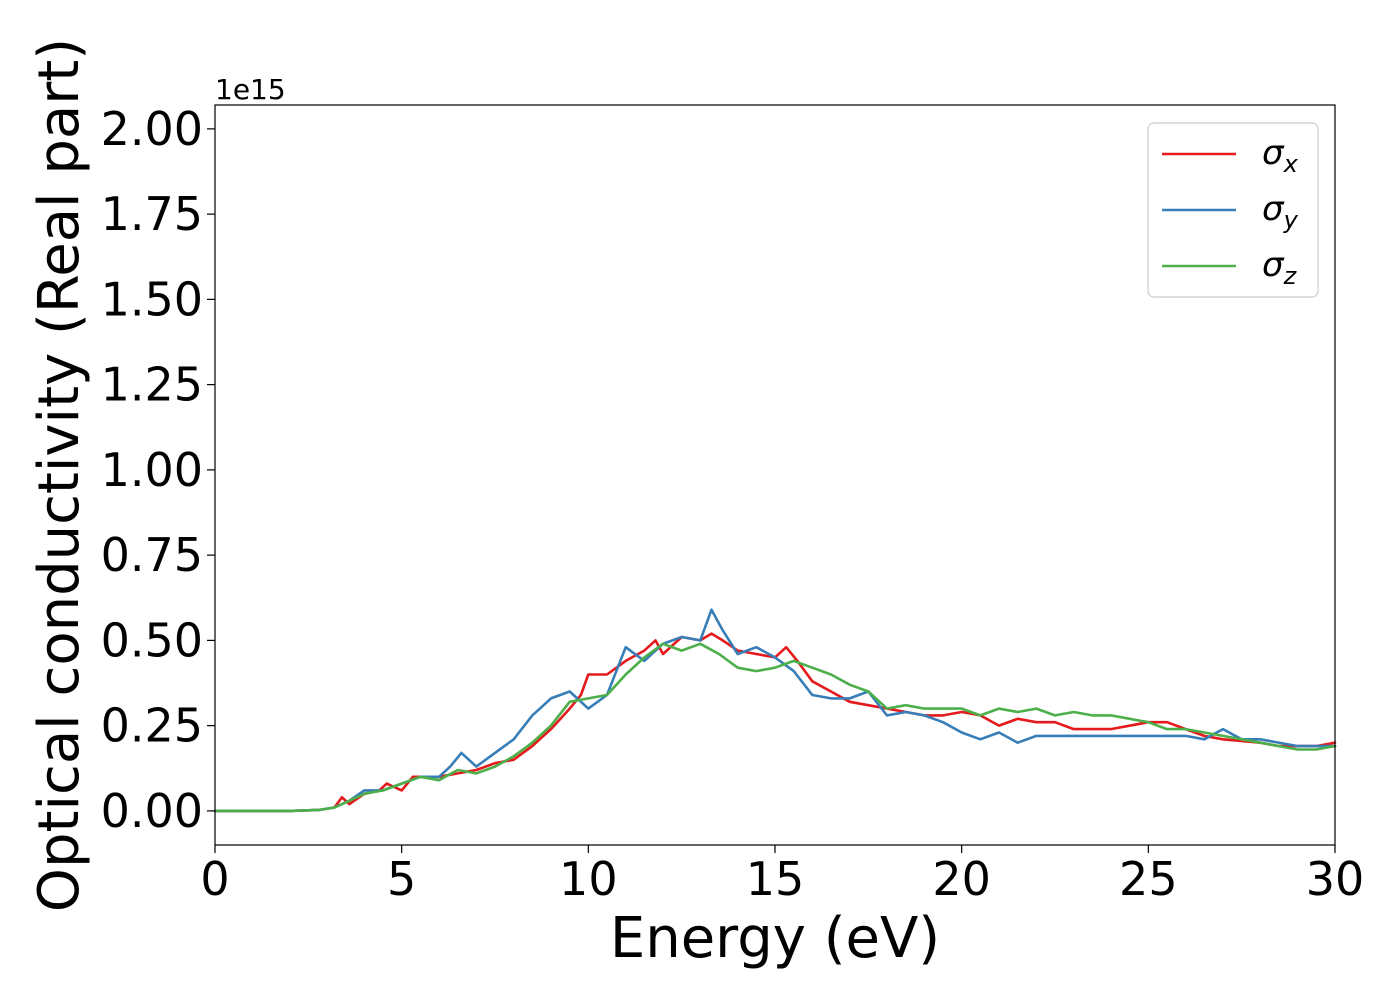 This screenshot has height=1000, width=1400. I want to click on x-tick-label: 0, so click(214, 879).